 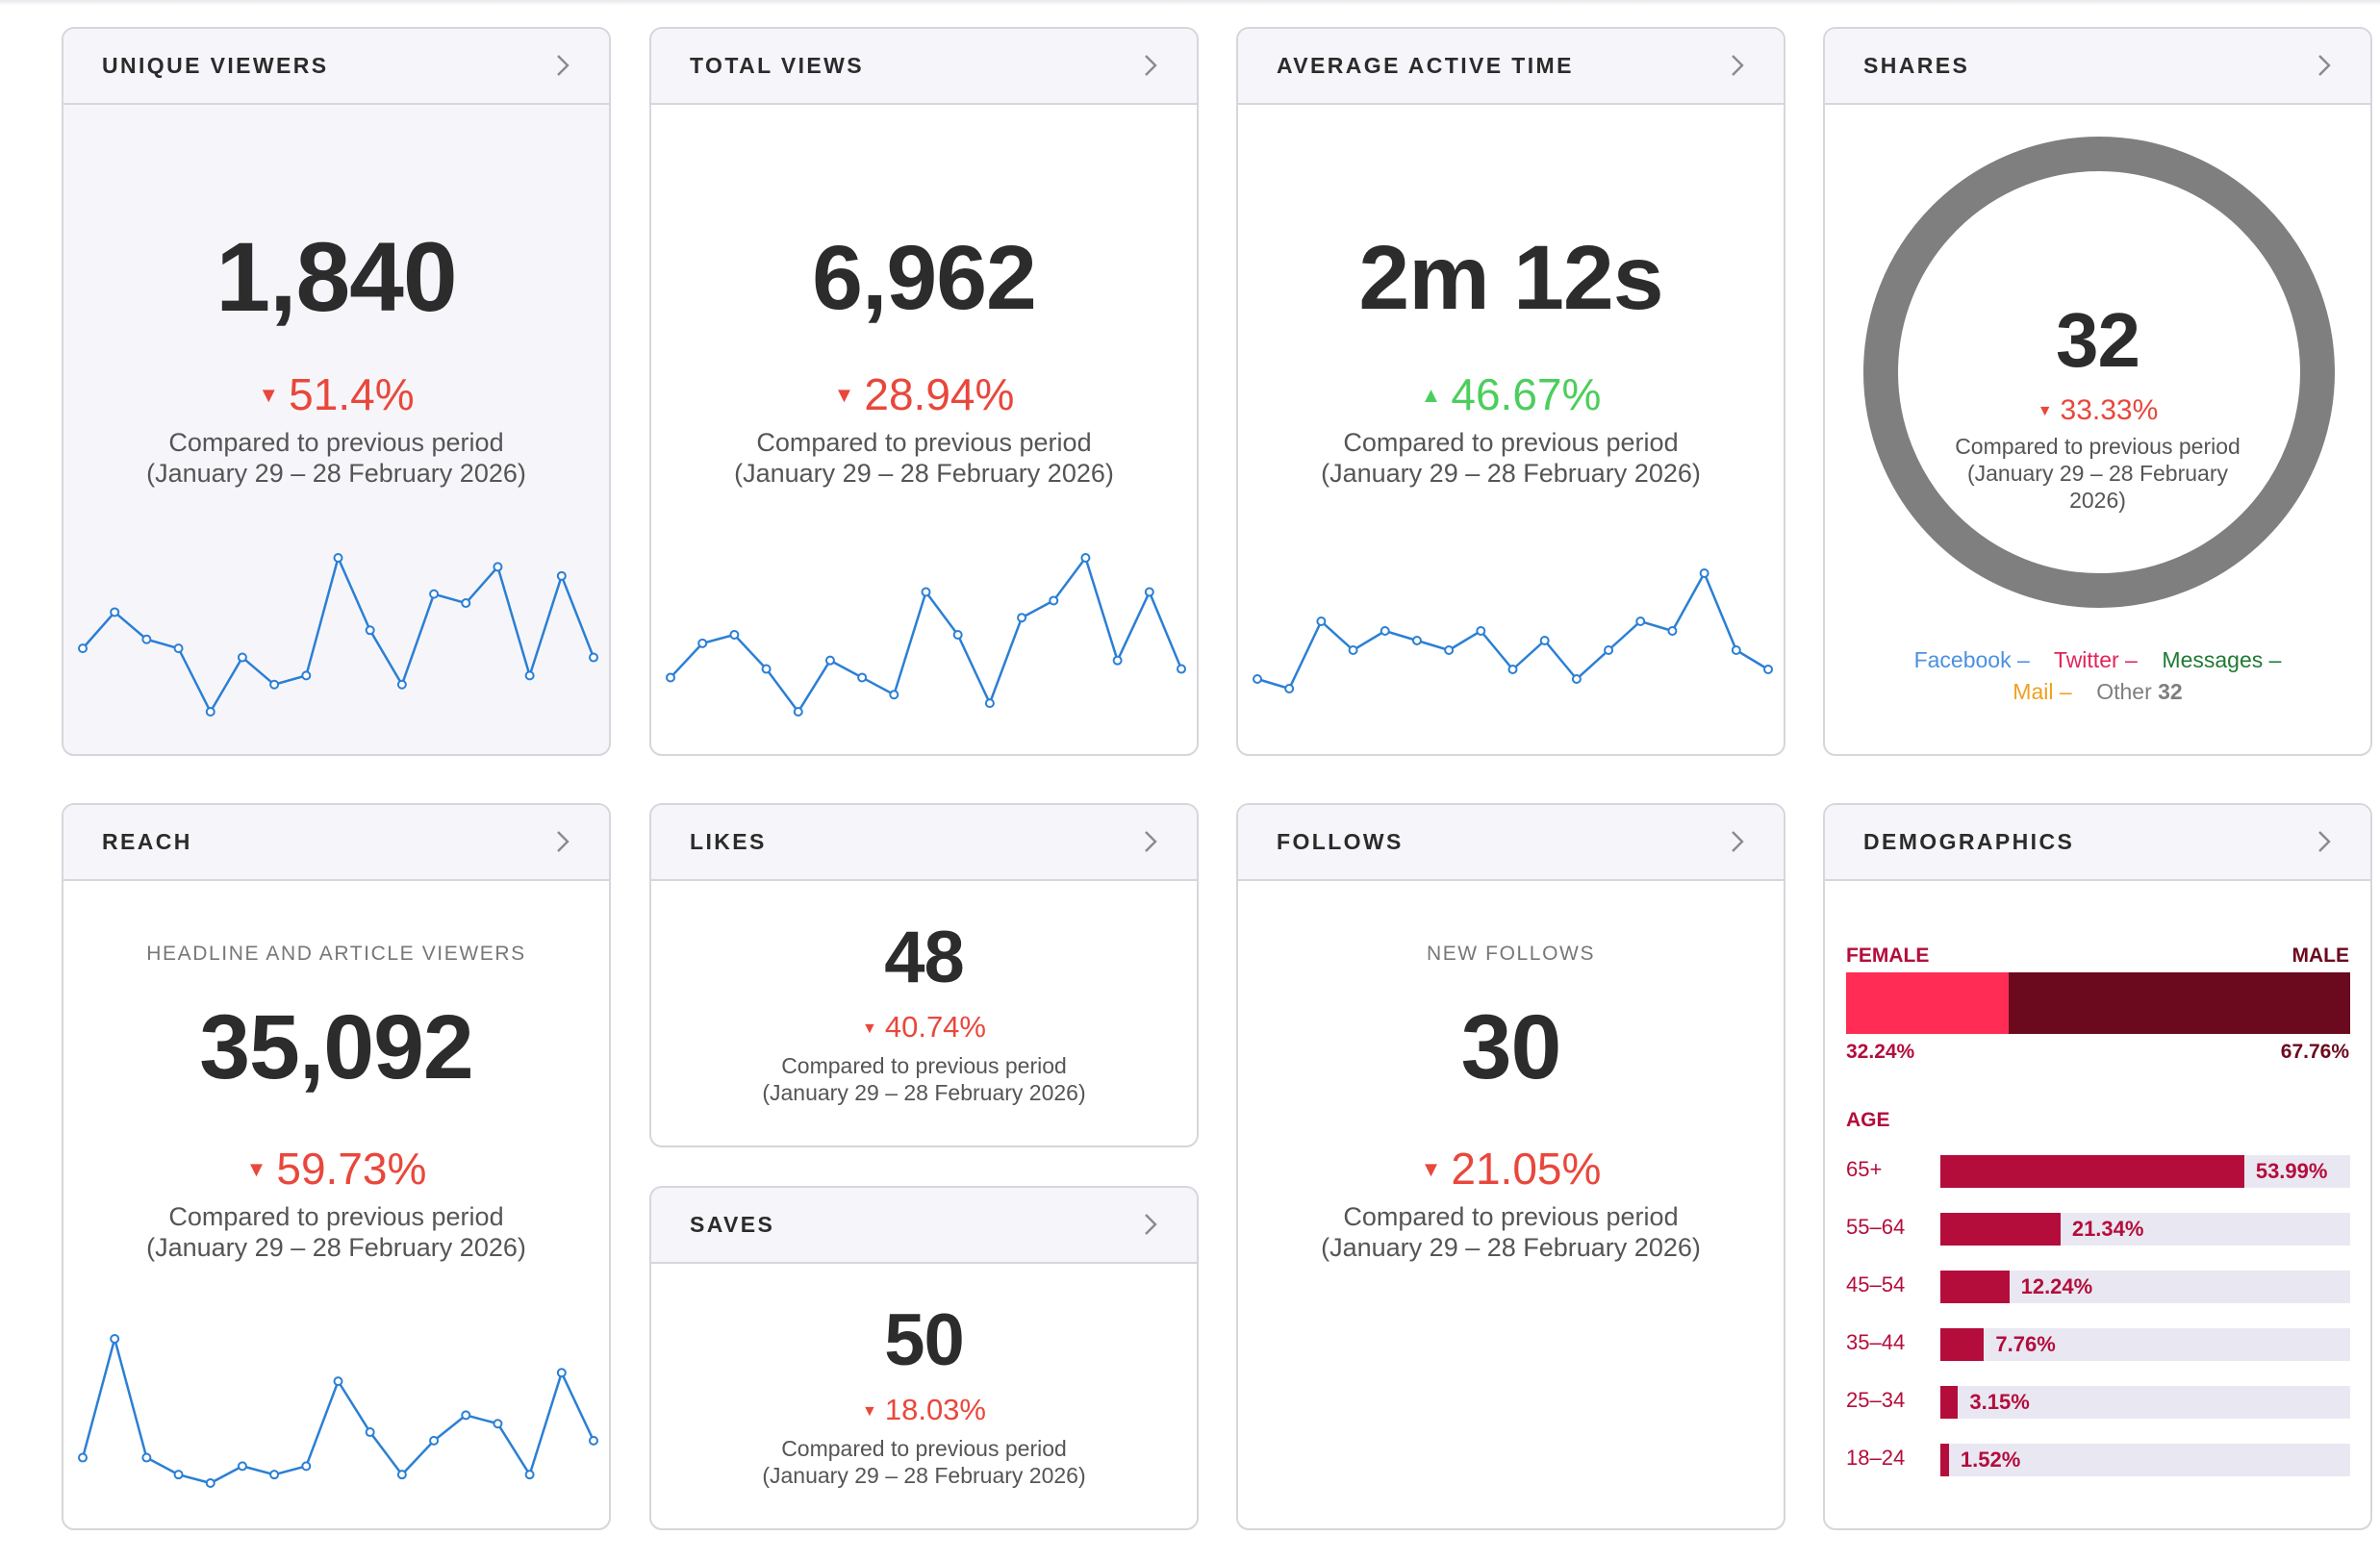 What do you see at coordinates (733, 1224) in the screenshot?
I see `card-title: SAVES` at bounding box center [733, 1224].